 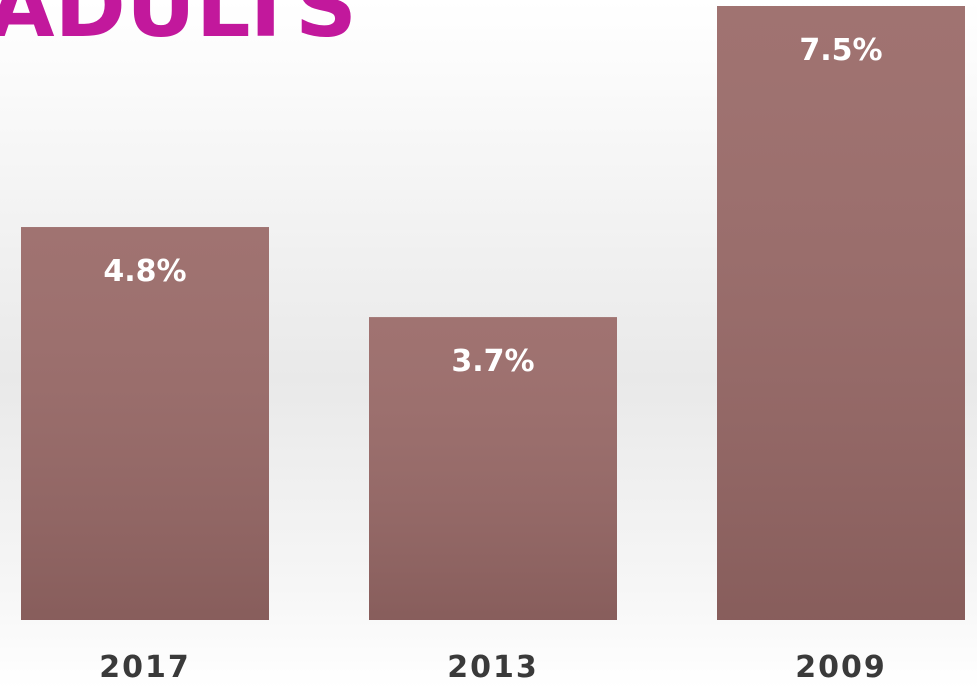 What do you see at coordinates (492, 361) in the screenshot?
I see `value-label: 3.7%` at bounding box center [492, 361].